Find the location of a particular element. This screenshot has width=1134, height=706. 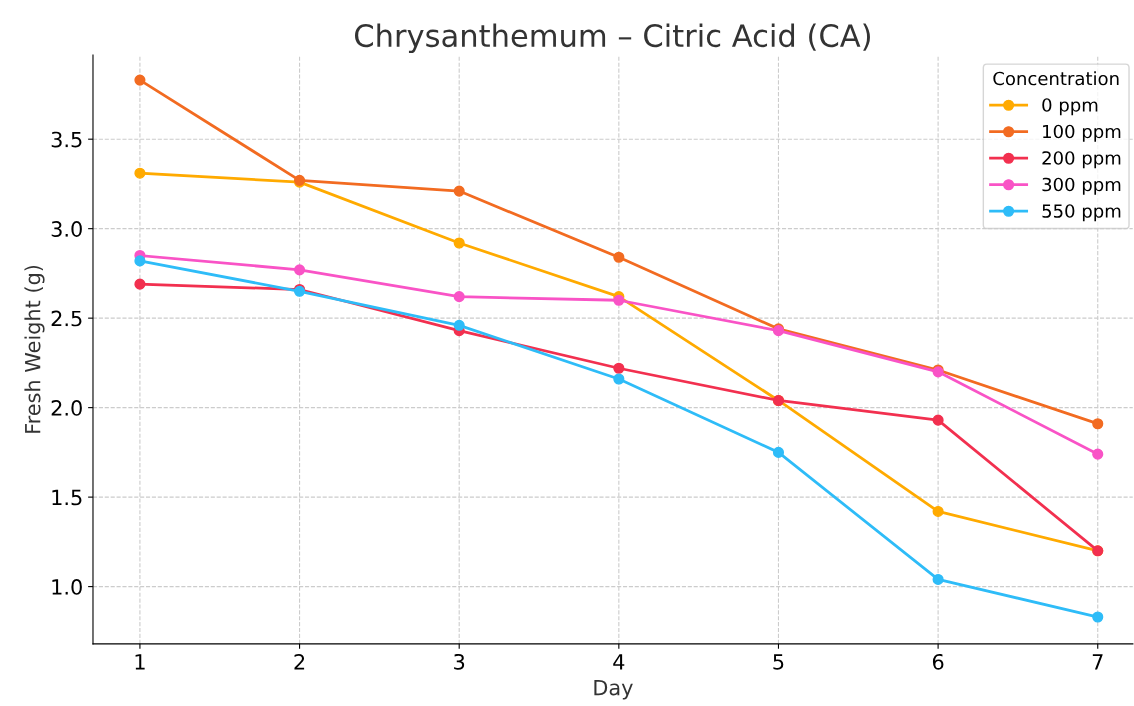

y-tick-label: 3.5 is located at coordinates (66, 139).